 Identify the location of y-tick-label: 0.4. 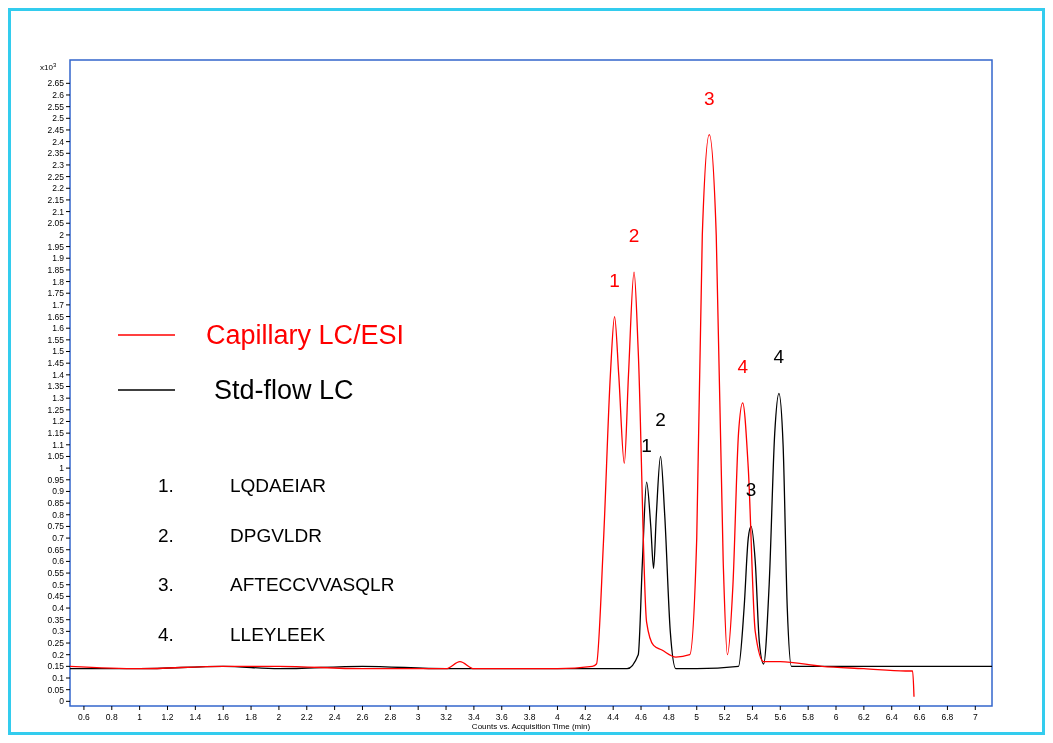
(58, 608).